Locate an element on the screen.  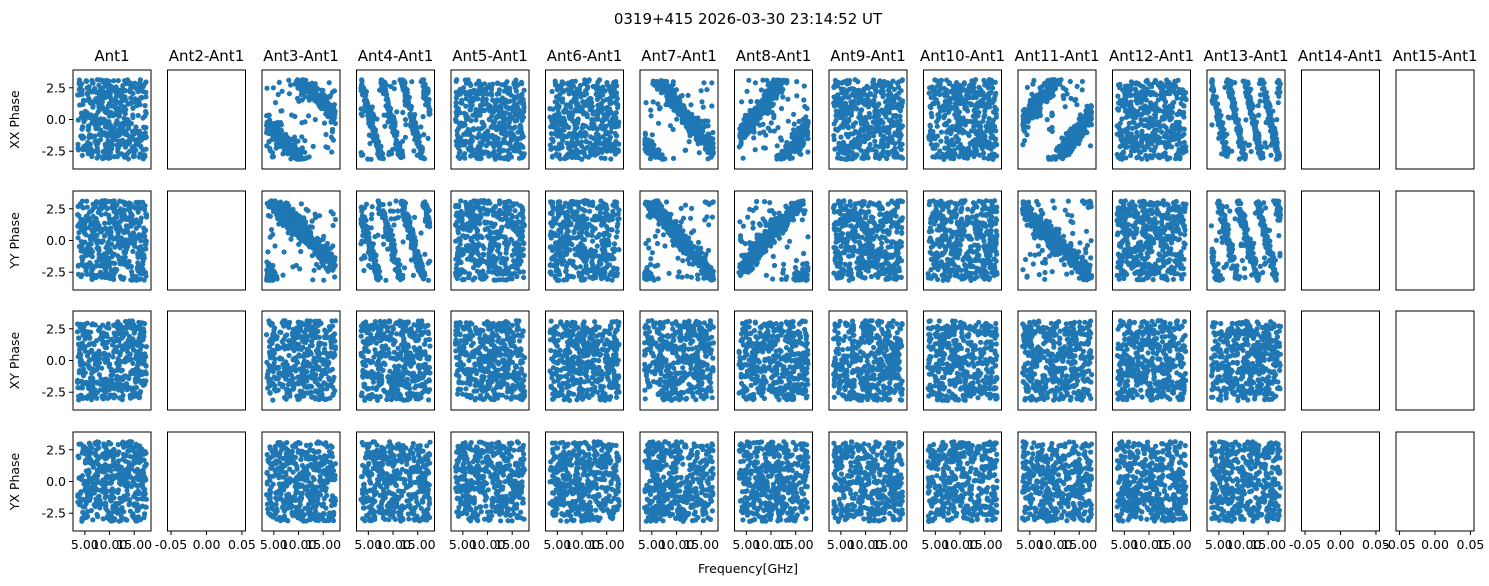
column-title-5: Ant6-Ant1 is located at coordinates (584, 56).